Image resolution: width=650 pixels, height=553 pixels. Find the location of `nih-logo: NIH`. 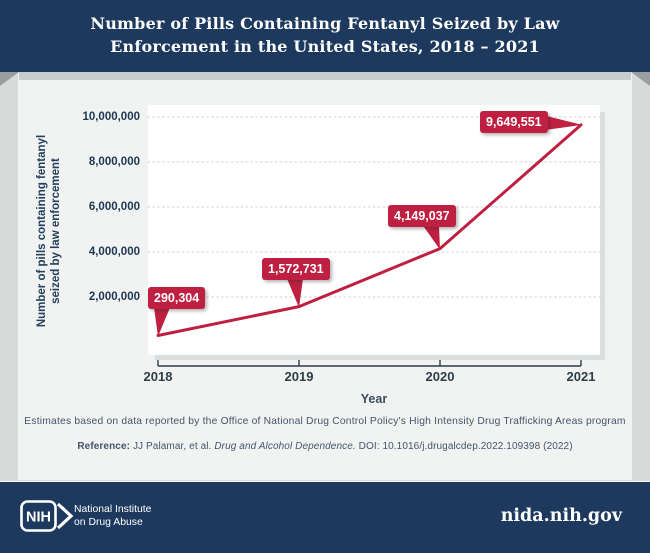

nih-logo: NIH is located at coordinates (47, 516).